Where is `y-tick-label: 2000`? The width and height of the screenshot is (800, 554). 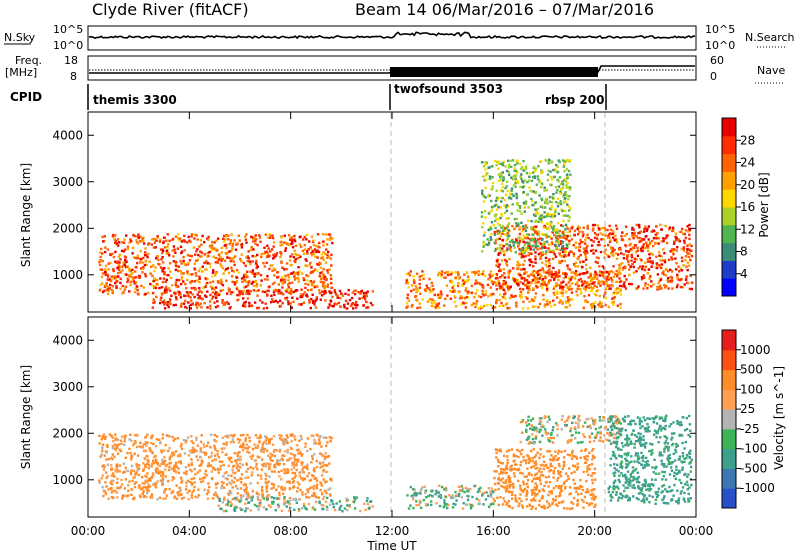 y-tick-label: 2000 is located at coordinates (67, 228).